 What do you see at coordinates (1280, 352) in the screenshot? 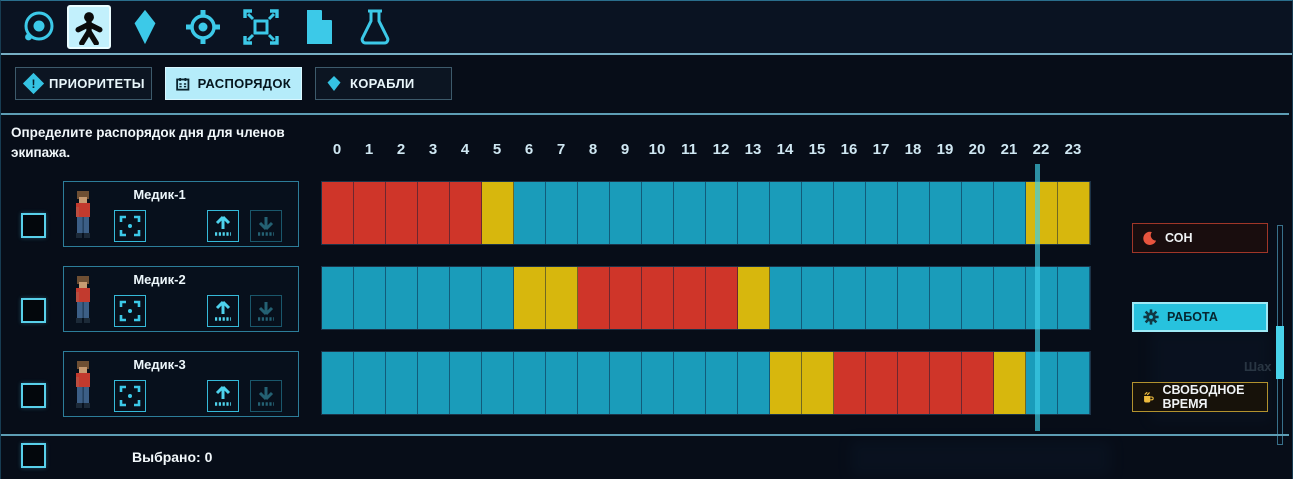
I see `scrollbar-thumb` at bounding box center [1280, 352].